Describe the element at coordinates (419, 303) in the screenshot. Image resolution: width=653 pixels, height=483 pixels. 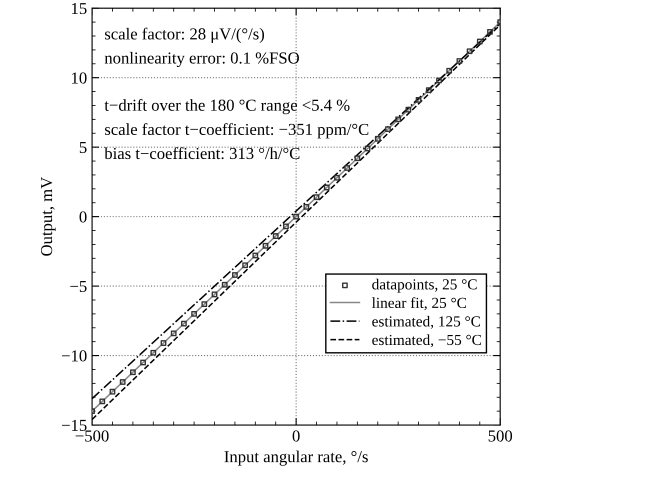
I see `legend-label: linear fit, 25 °C` at that location.